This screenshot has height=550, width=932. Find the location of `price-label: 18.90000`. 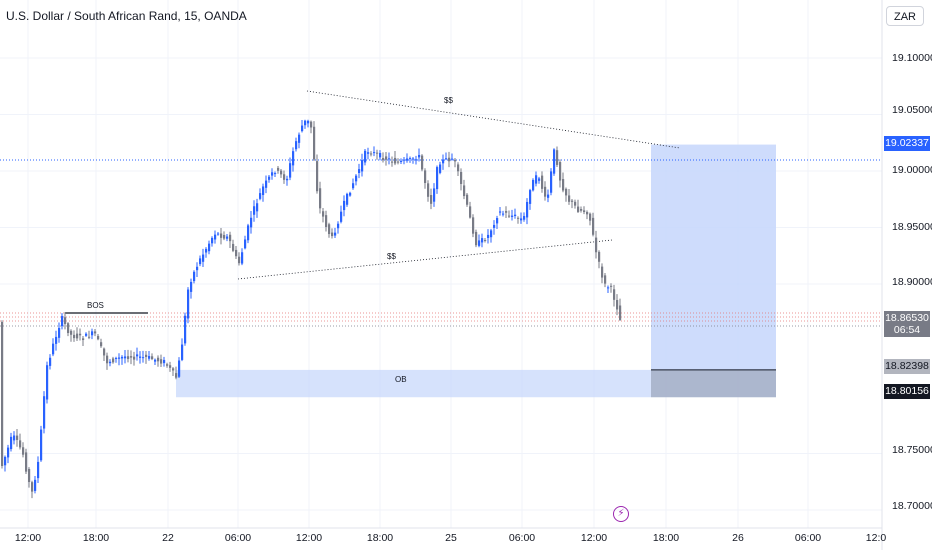

price-label: 18.90000 is located at coordinates (912, 282).